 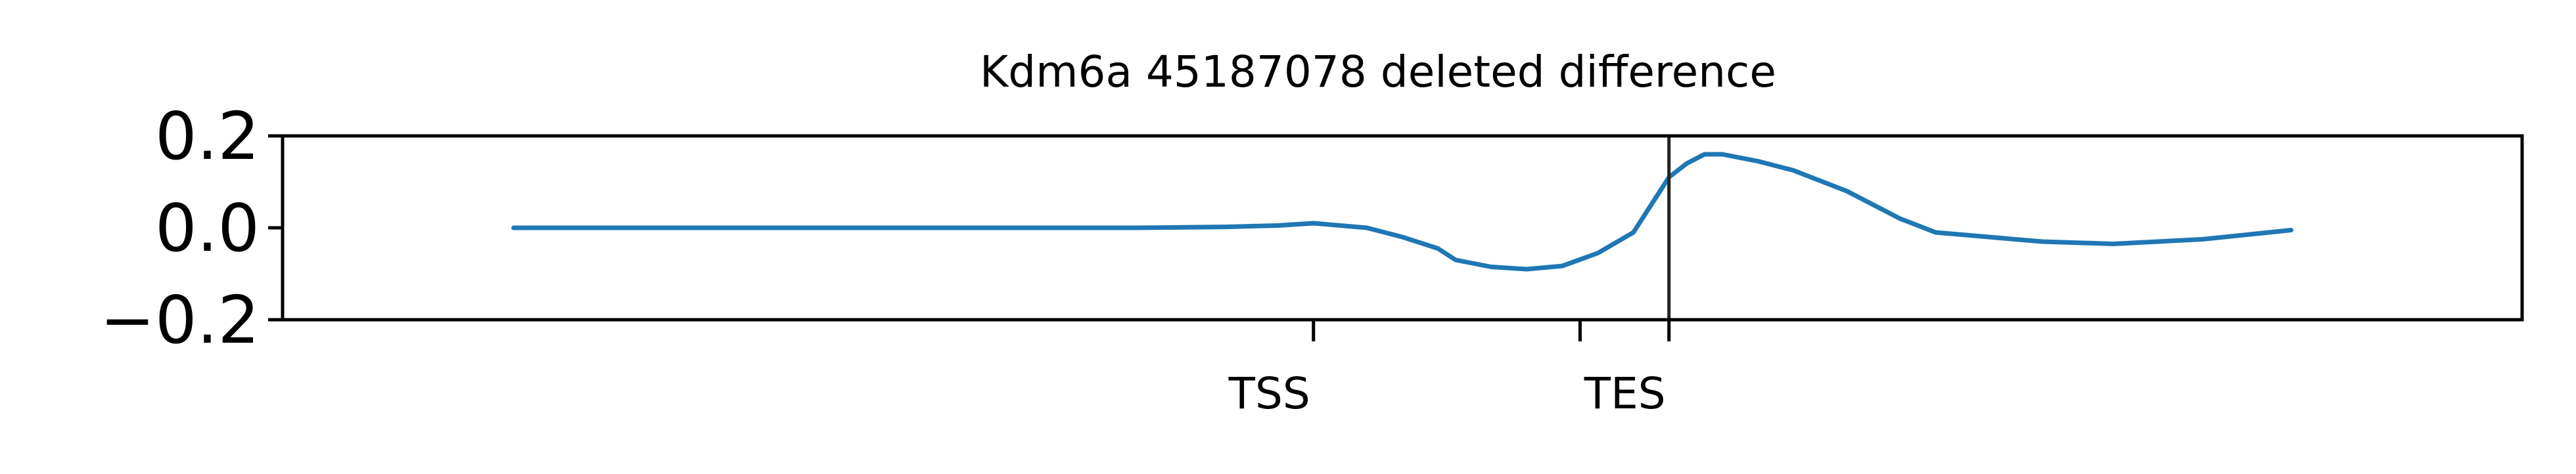 I want to click on chart-title: Kdm6a 45187078 deleted difference, so click(x=1378, y=72).